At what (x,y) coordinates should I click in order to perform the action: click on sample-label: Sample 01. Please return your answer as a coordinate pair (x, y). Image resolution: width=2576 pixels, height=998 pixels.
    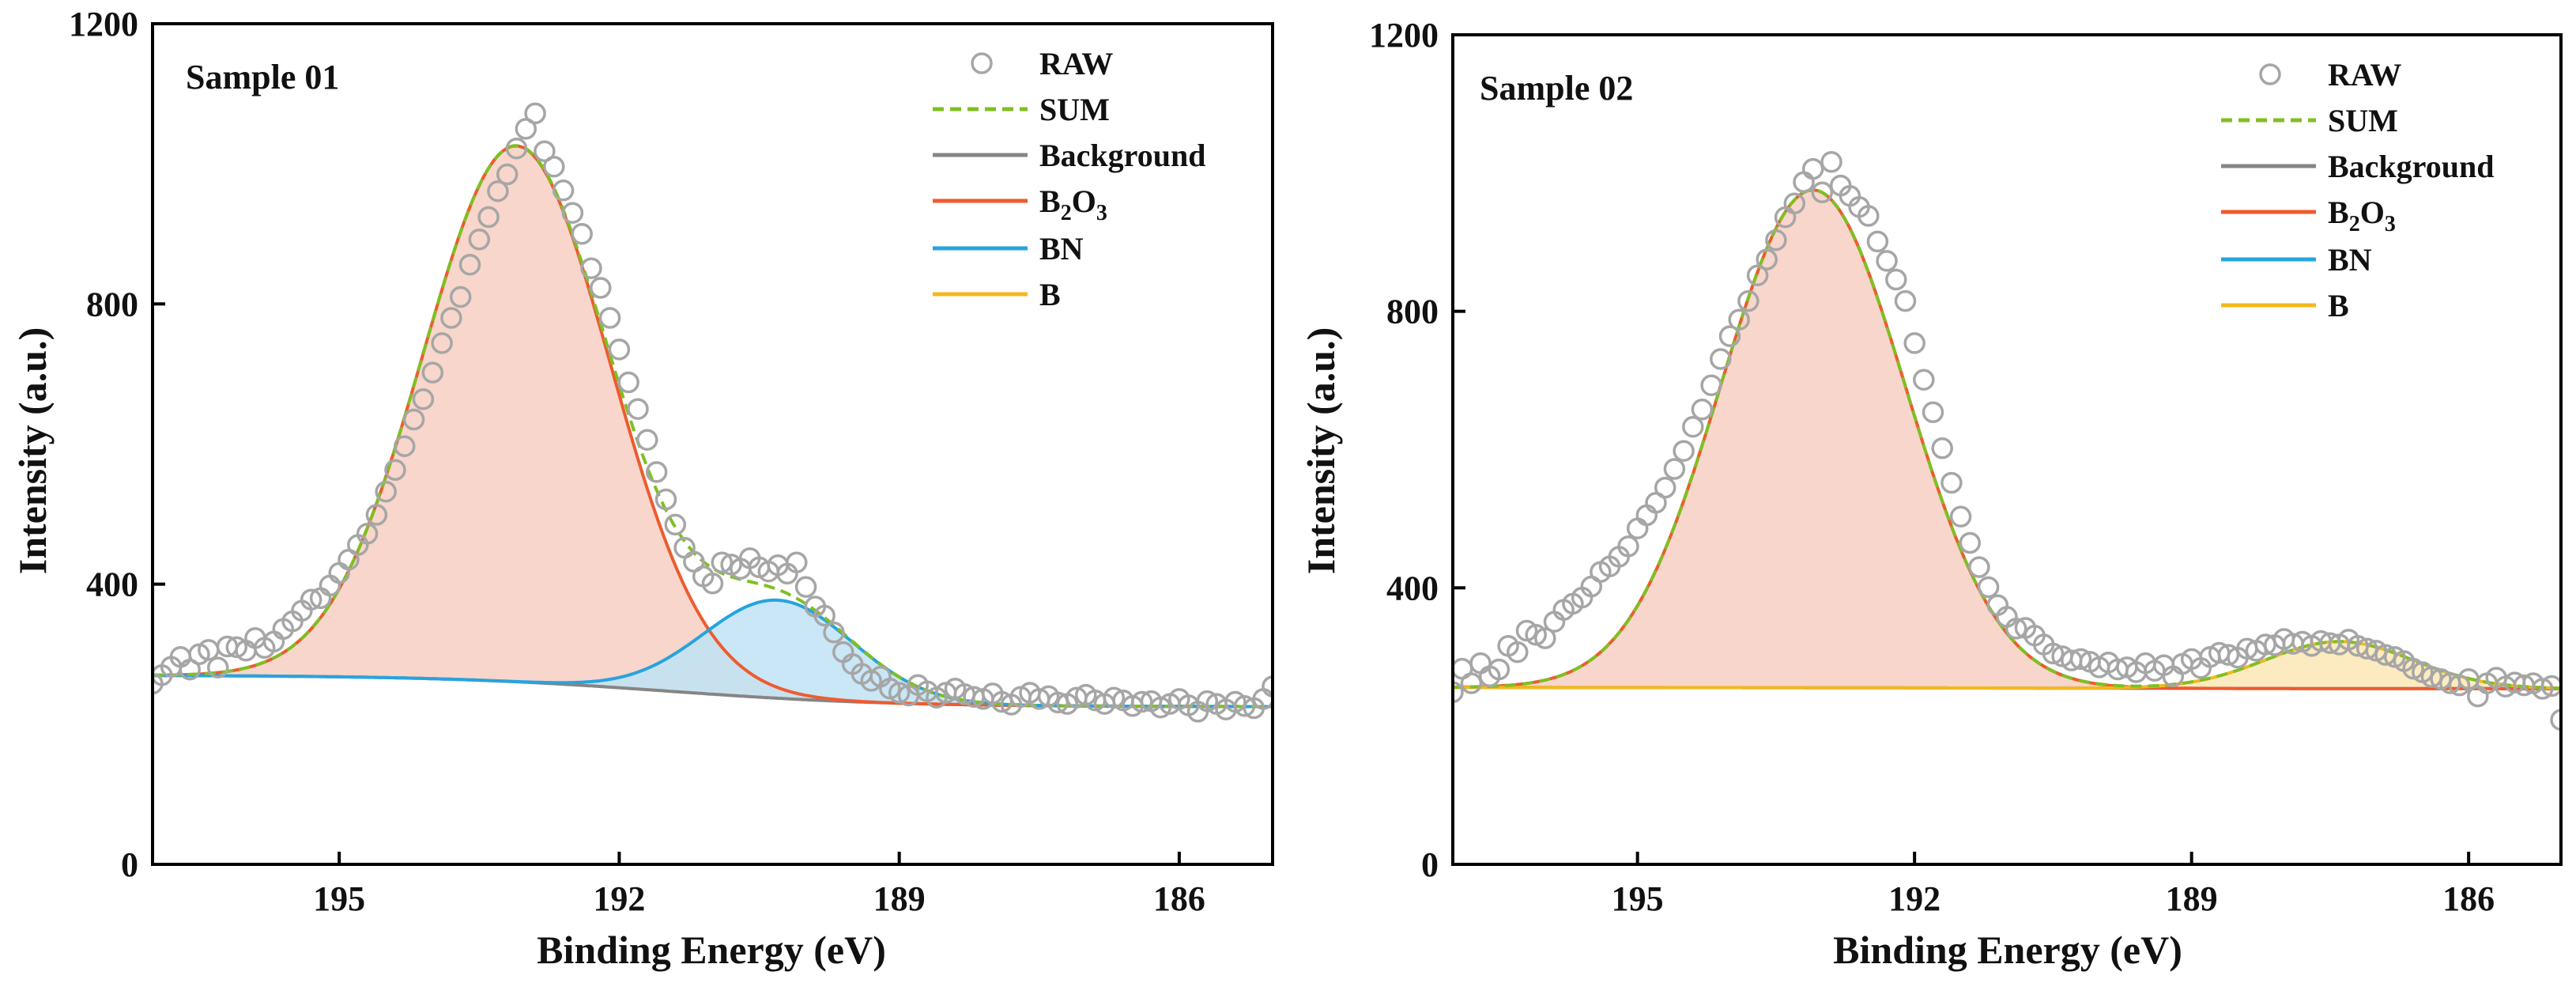
    Looking at the image, I should click on (262, 77).